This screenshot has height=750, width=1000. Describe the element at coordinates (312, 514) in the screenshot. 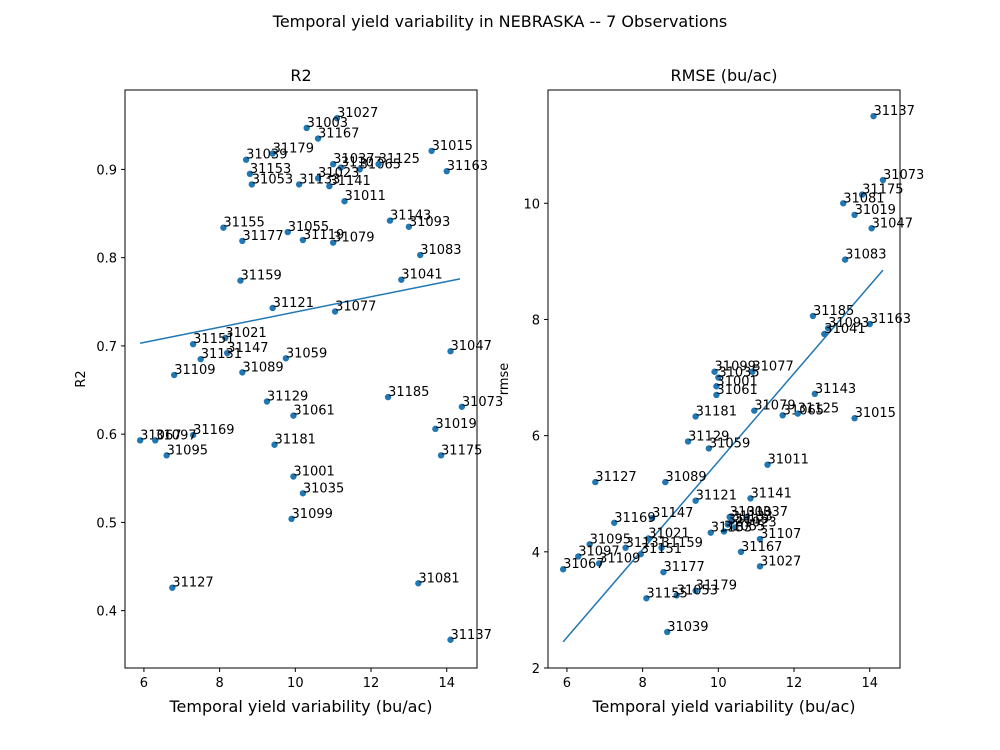

I see `point-label: 31099` at that location.